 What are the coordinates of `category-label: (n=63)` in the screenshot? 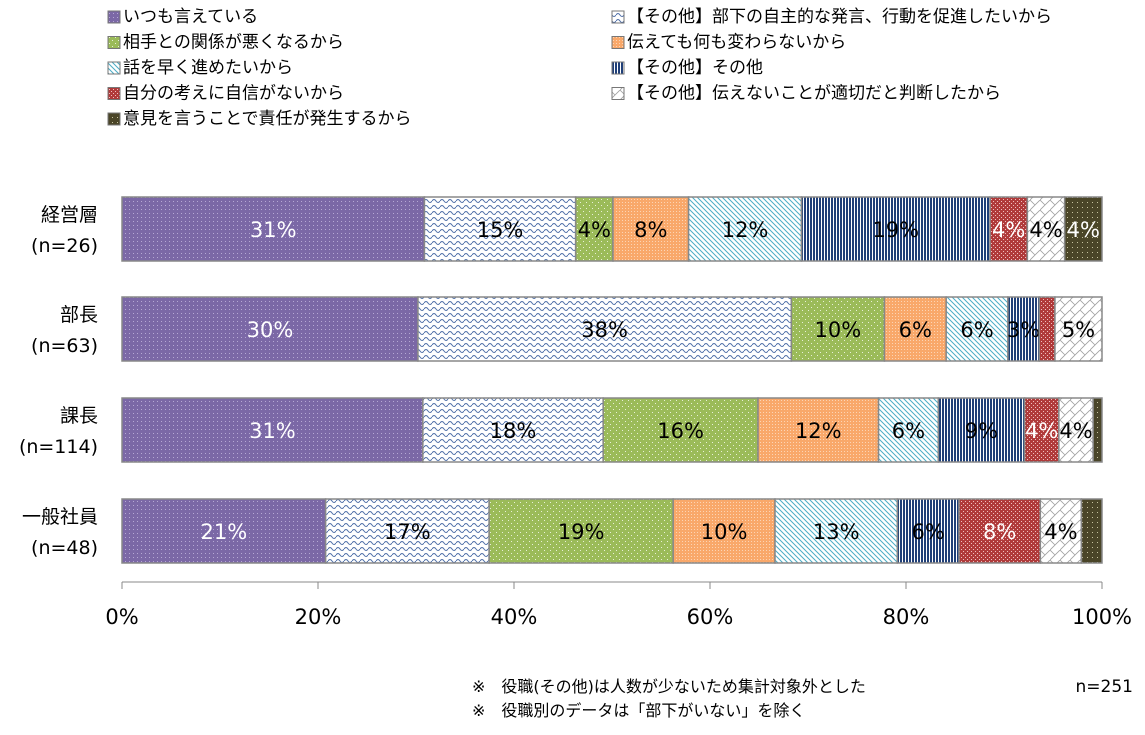 It's located at (64, 346).